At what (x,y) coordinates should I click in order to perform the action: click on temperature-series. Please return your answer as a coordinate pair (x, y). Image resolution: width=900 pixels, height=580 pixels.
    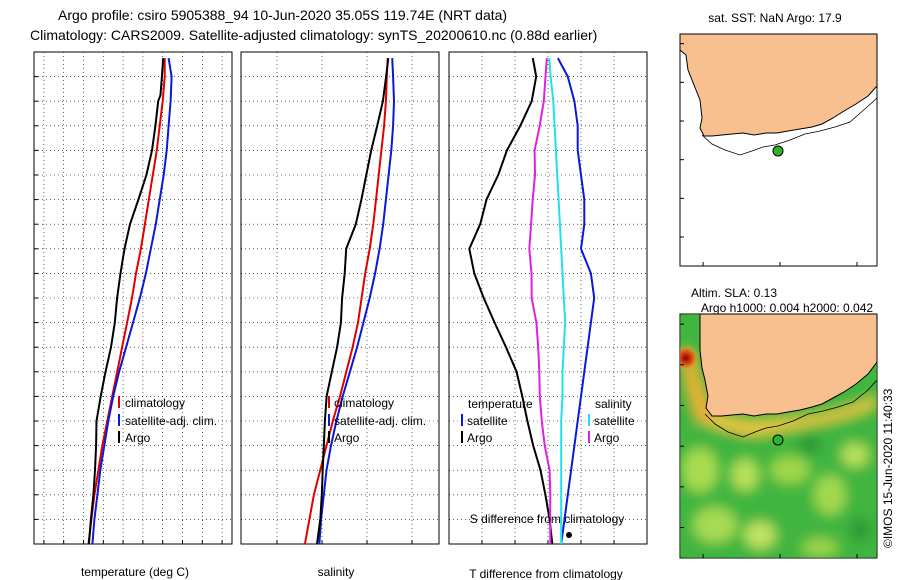
    Looking at the image, I should click on (130, 301).